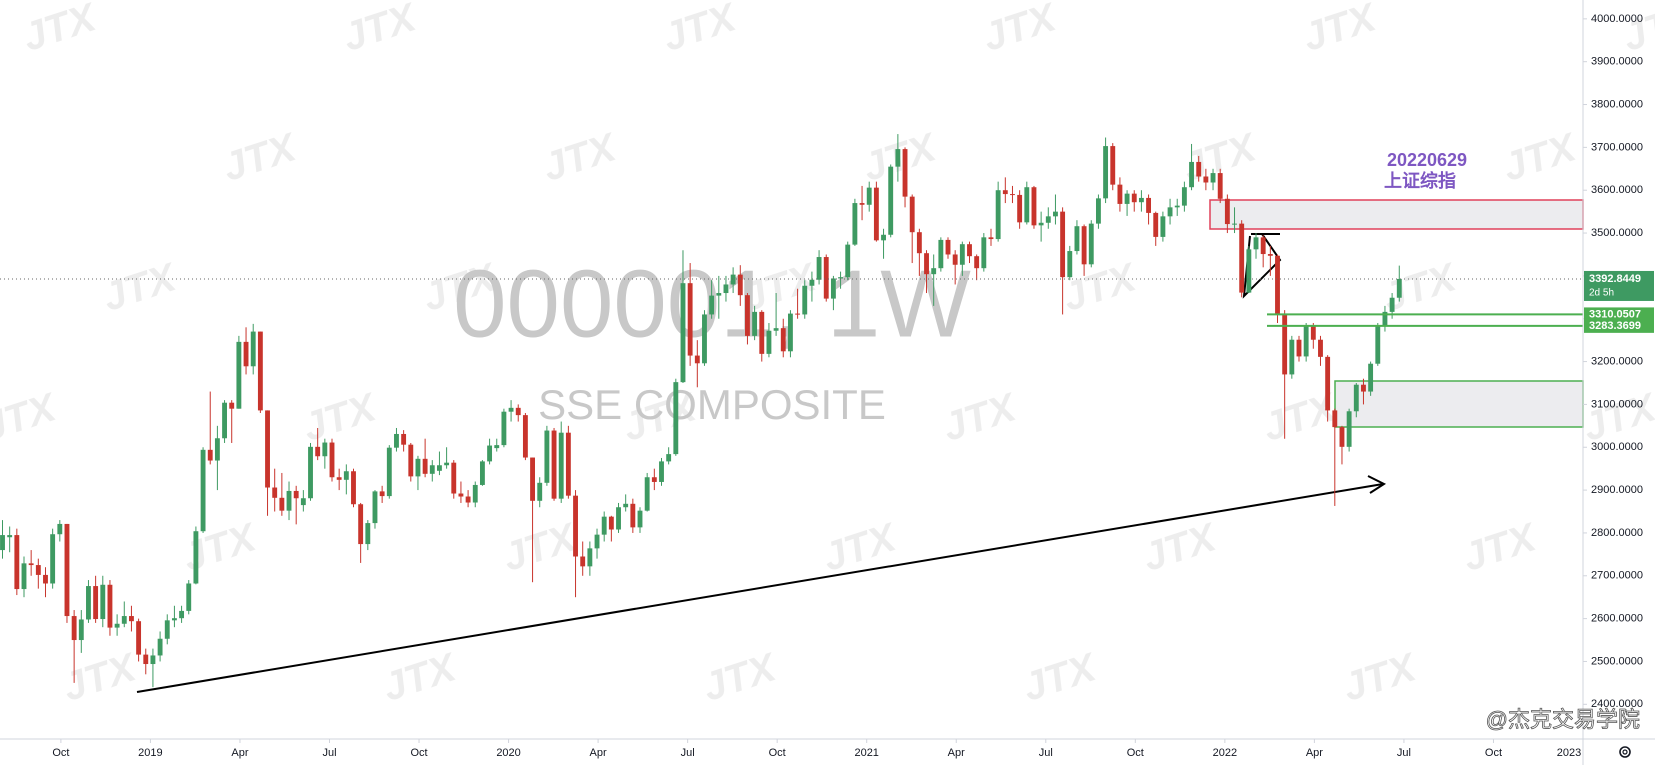  Describe the element at coordinates (1617, 361) in the screenshot. I see `y-tick-label: 3200.0000` at that location.